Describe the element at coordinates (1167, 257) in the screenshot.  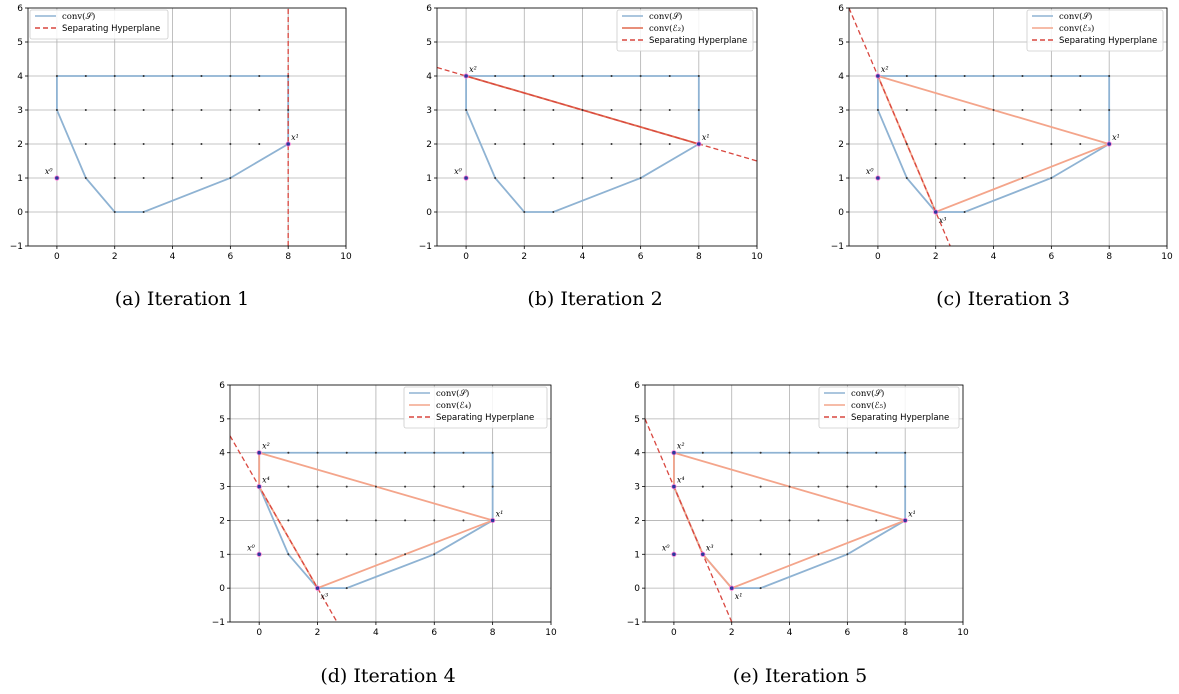
I see `x-tick-label: 10` at that location.